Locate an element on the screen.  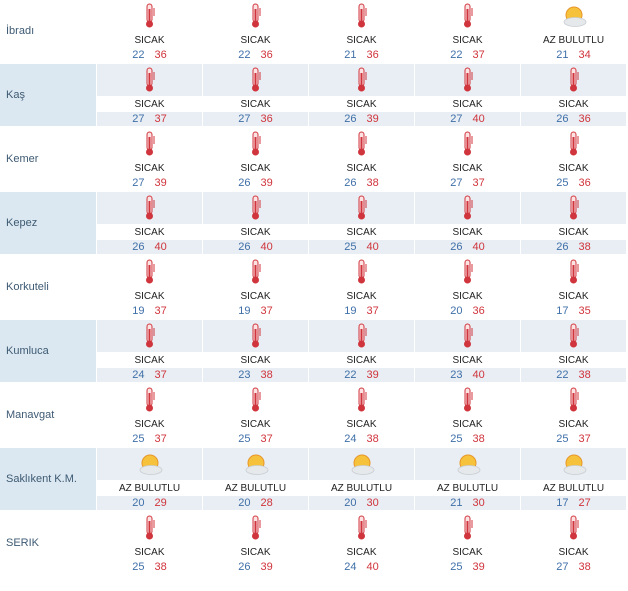
min-temp: 23 is located at coordinates (244, 375).